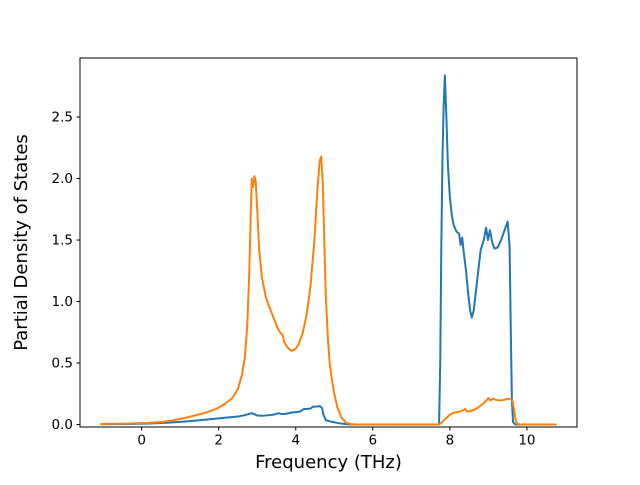 This screenshot has height=485, width=640. I want to click on y-tick-label: 1.0, so click(62, 302).